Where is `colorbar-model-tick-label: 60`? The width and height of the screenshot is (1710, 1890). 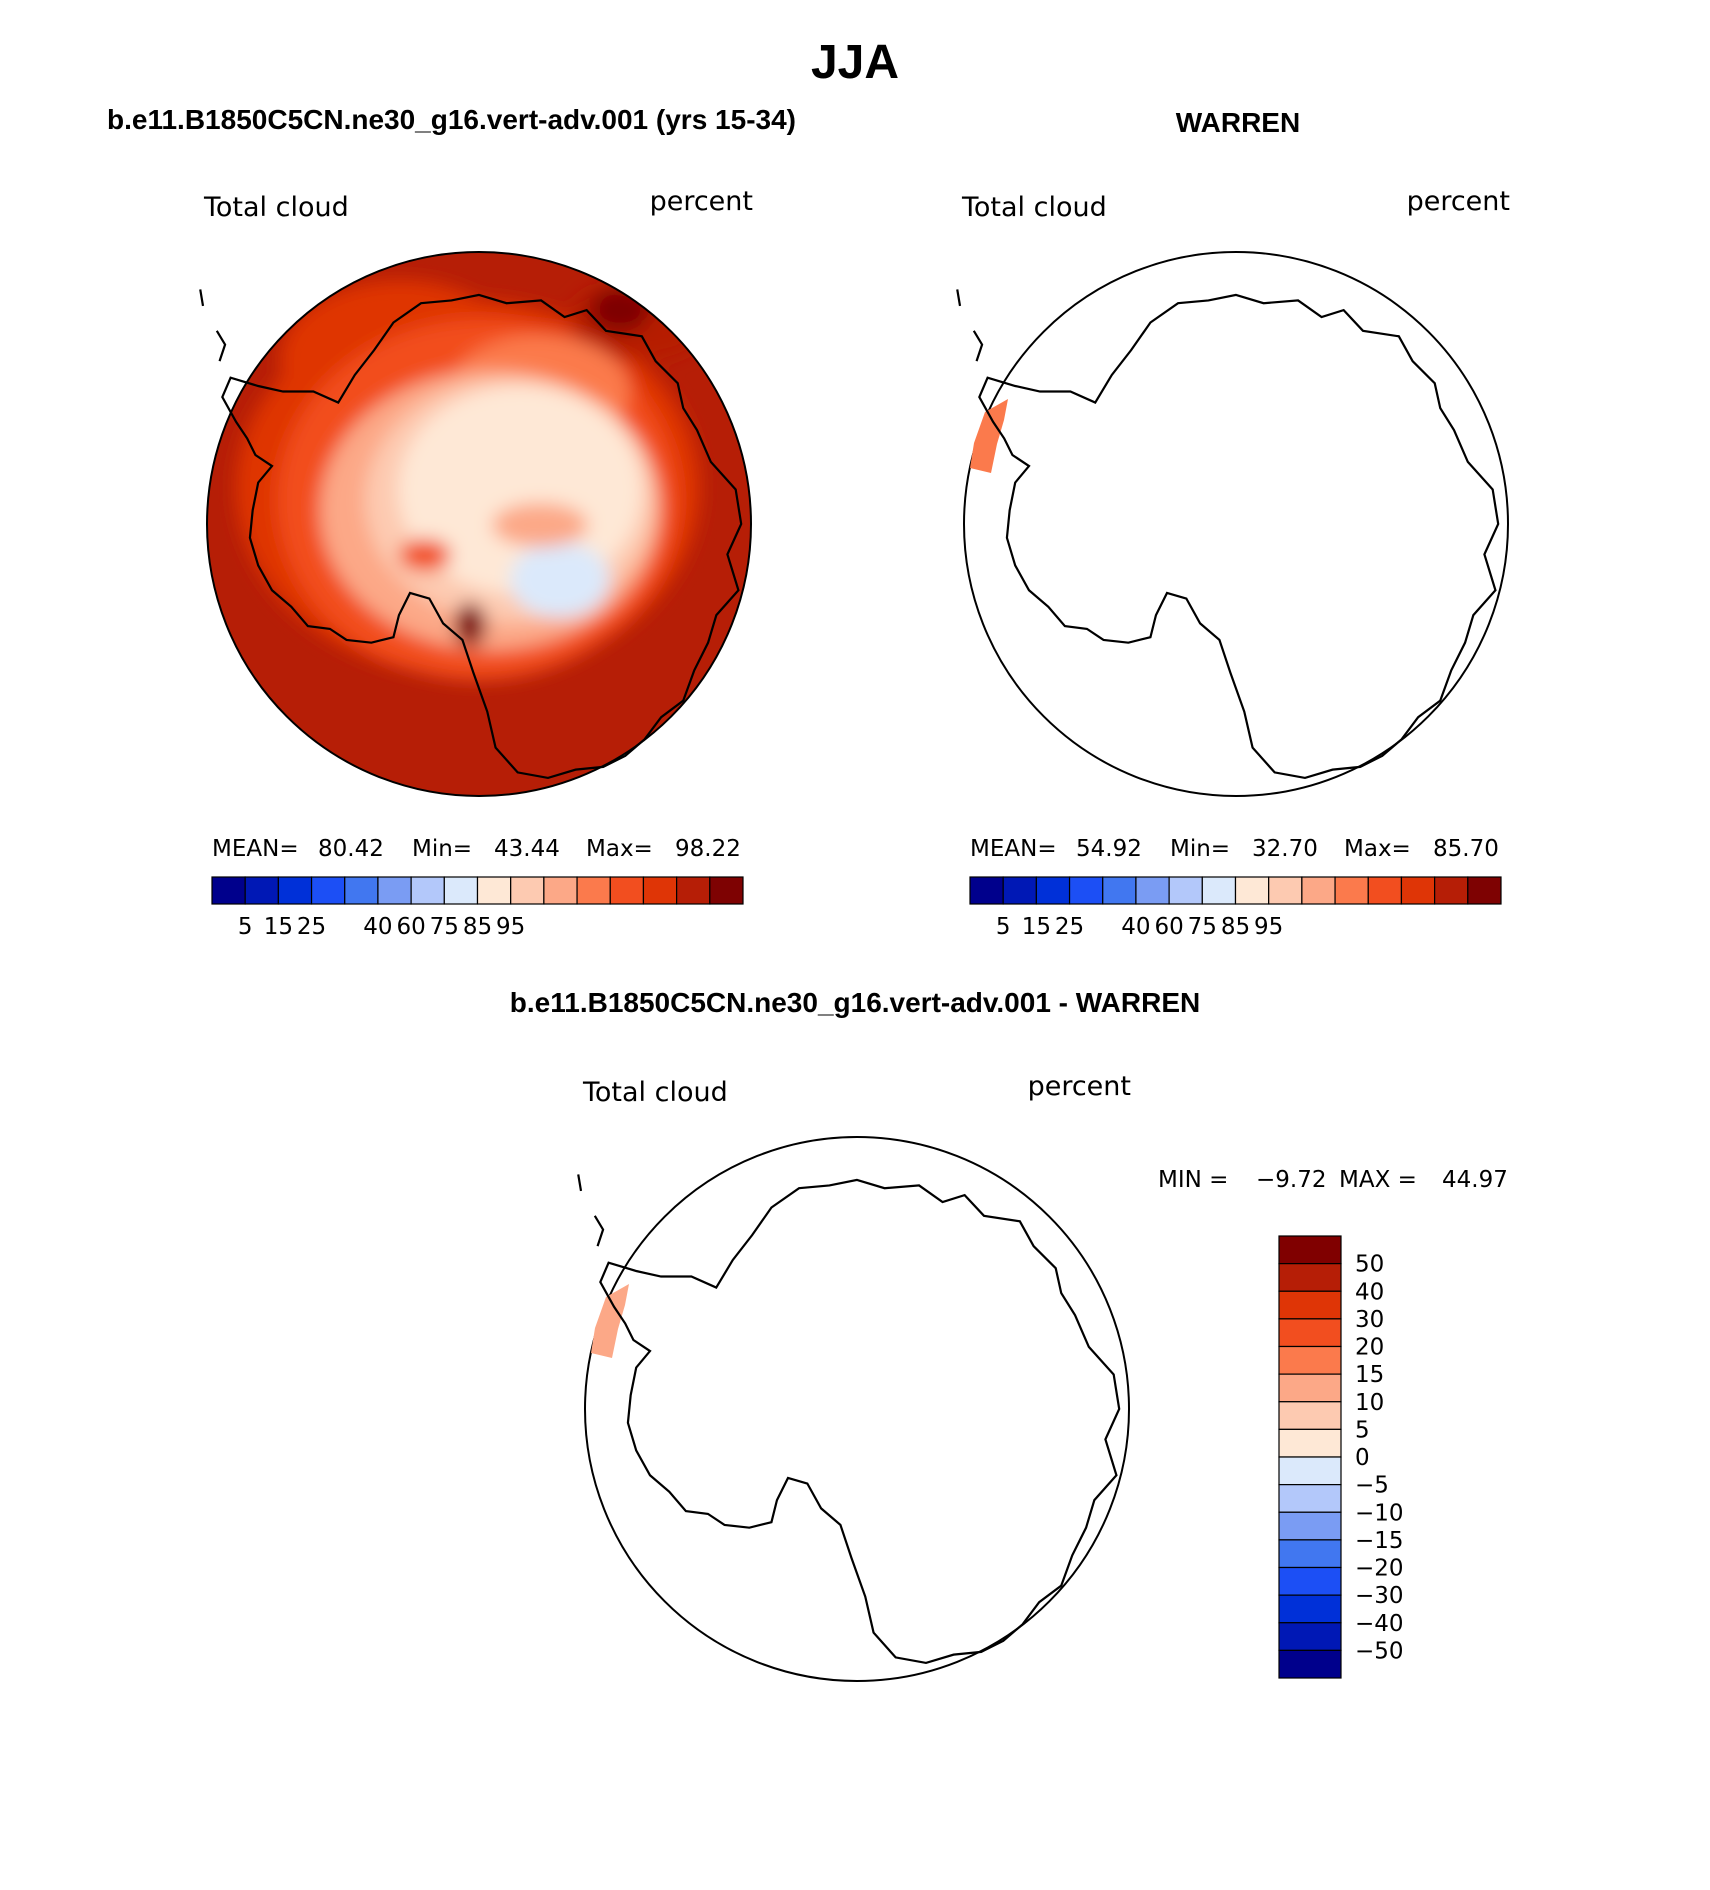
colorbar-model-tick-label: 60 is located at coordinates (410, 927).